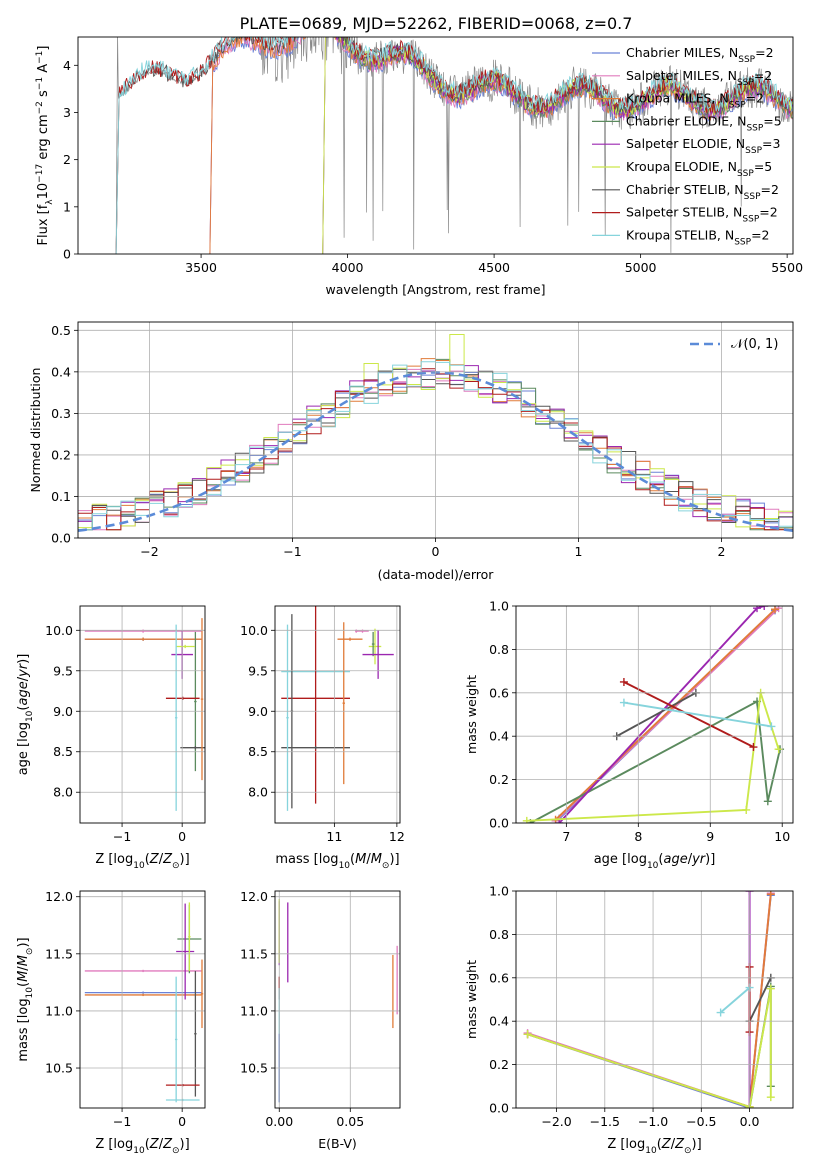 This screenshot has height=1170, width=819. Describe the element at coordinates (337, 708) in the screenshot. I see `plot-area-age-mass` at that location.